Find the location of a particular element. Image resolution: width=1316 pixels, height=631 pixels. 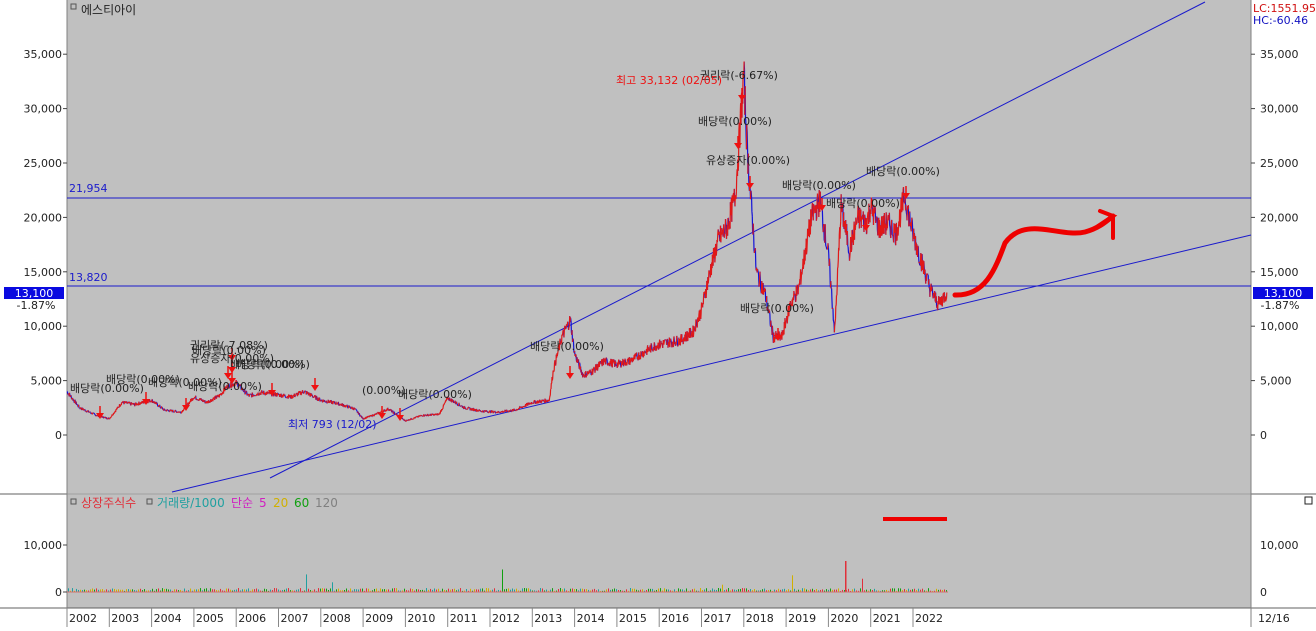

x-tick-label: 2004 is located at coordinates (168, 618).